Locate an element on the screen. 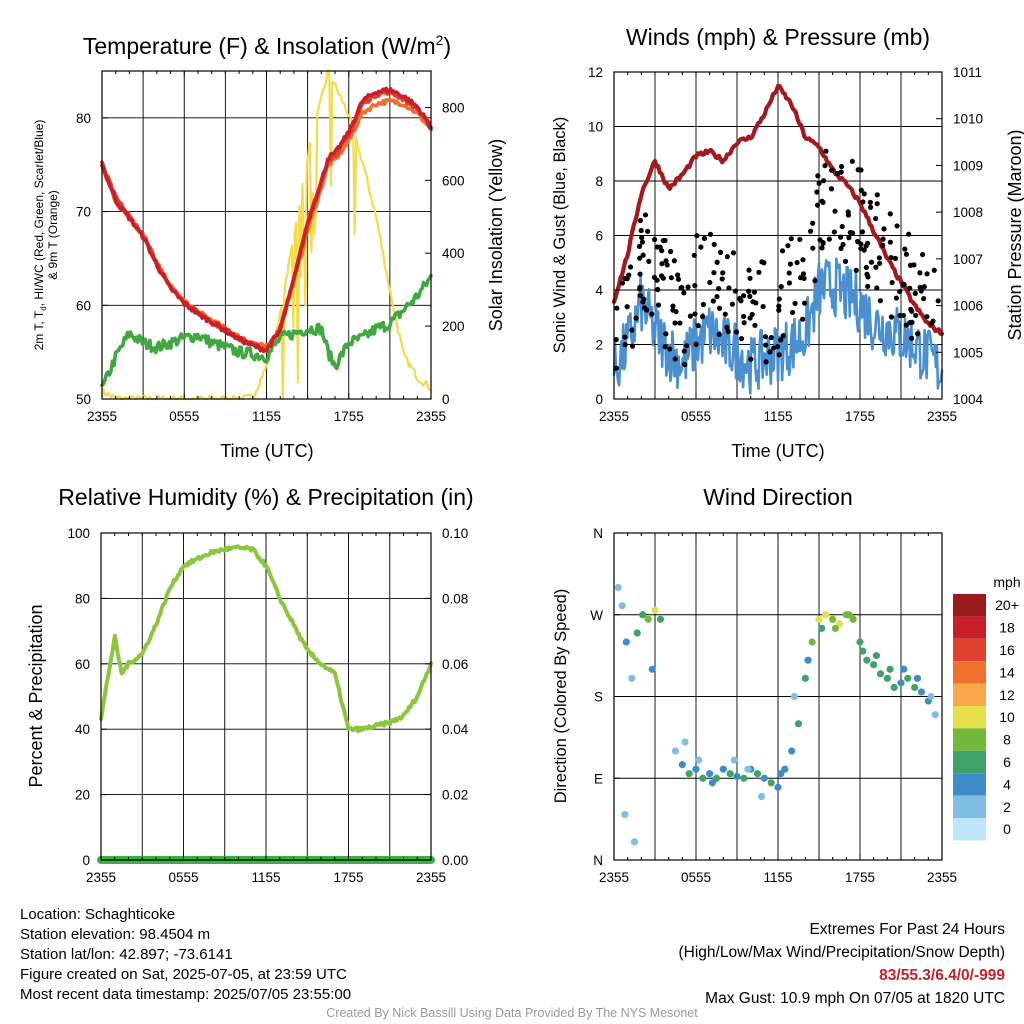  temperature-series-line is located at coordinates (266, 330).